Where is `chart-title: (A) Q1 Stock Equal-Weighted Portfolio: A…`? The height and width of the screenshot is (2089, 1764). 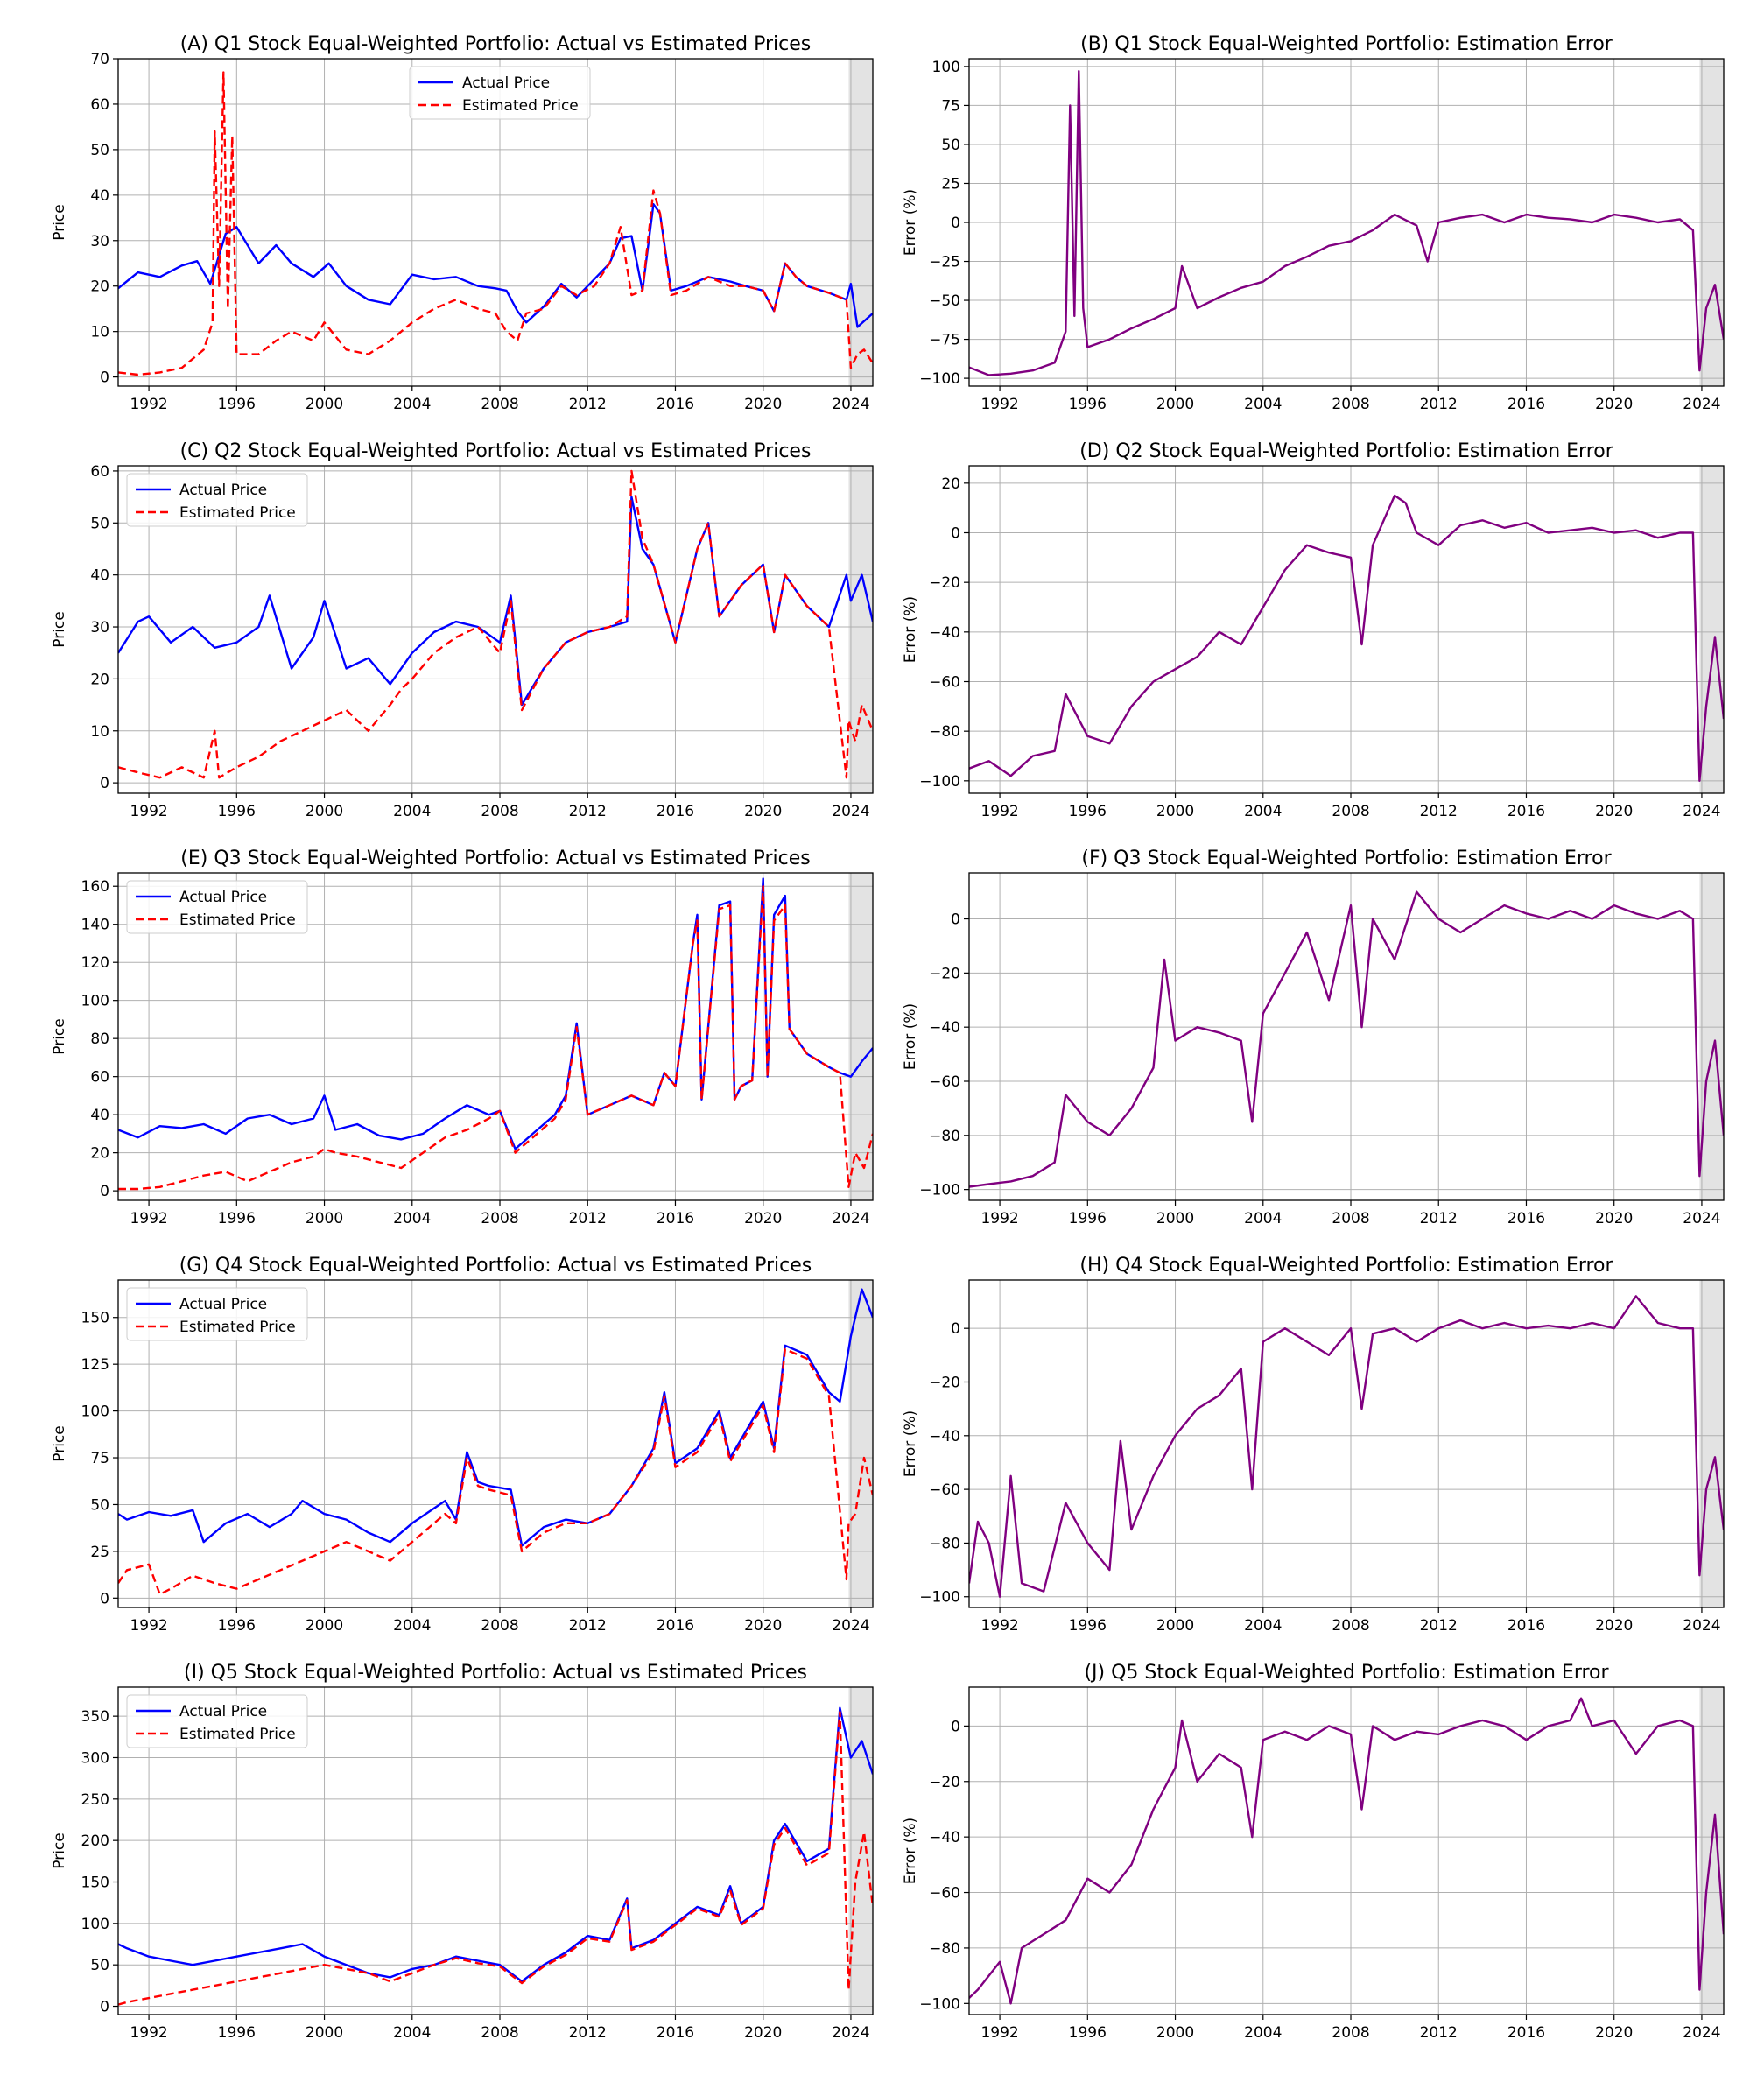
chart-title: (A) Q1 Stock Equal-Weighted Portfolio: A… is located at coordinates (496, 44).